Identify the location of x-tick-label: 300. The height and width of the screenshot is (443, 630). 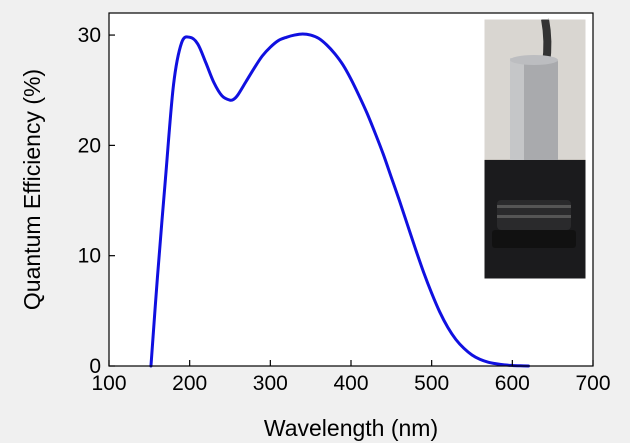
(270, 383).